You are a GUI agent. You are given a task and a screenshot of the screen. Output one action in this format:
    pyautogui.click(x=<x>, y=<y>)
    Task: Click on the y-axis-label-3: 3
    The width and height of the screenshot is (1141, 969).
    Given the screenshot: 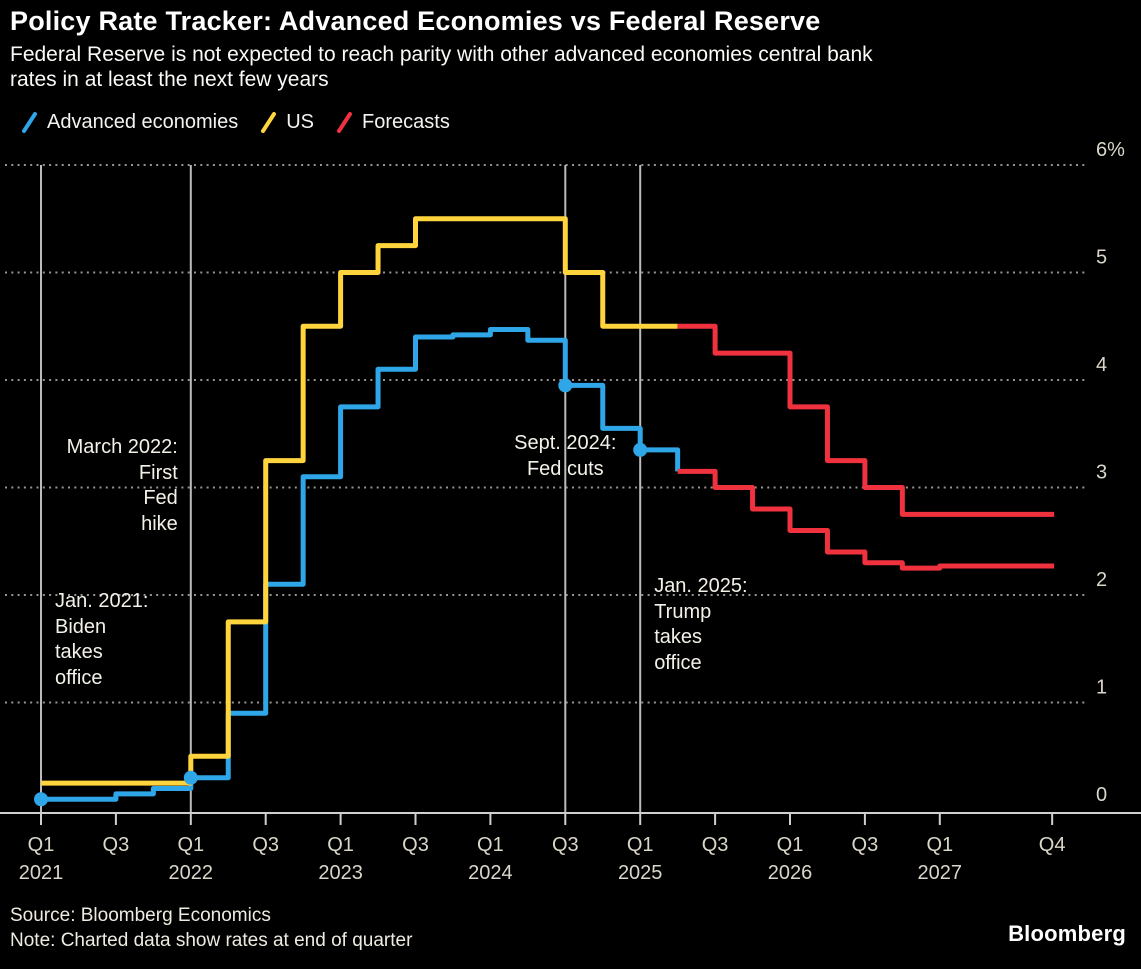 What is the action you would take?
    pyautogui.click(x=1101, y=473)
    